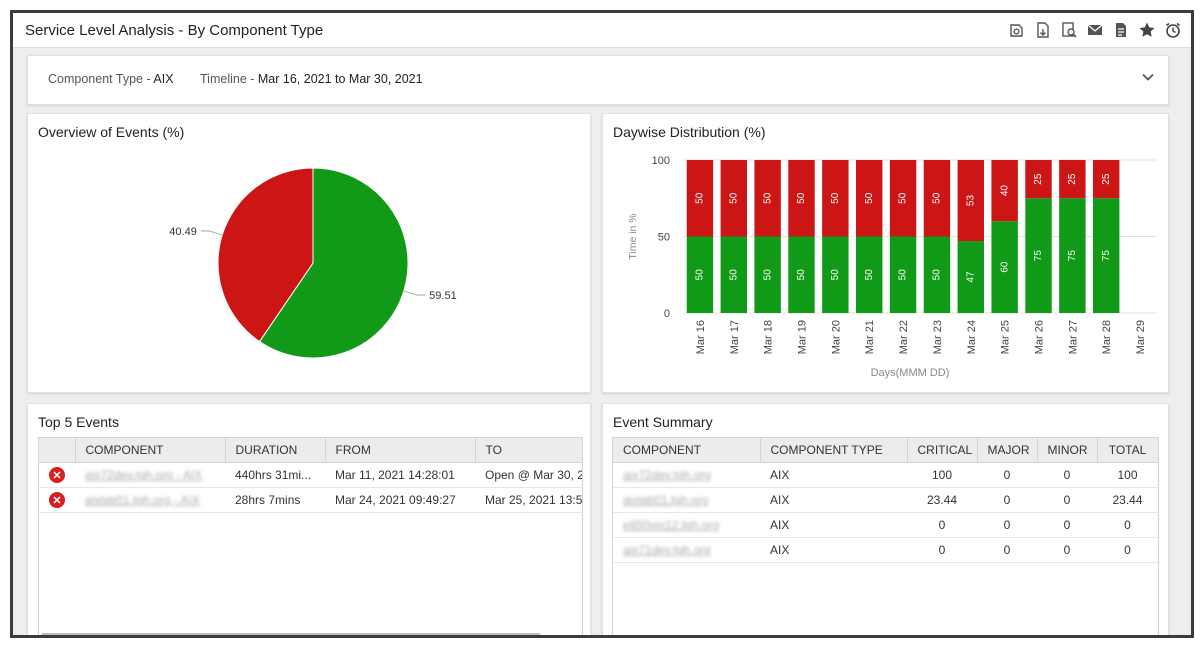 The image size is (1204, 648). Describe the element at coordinates (1173, 30) in the screenshot. I see `alarm-clock-icon` at that location.